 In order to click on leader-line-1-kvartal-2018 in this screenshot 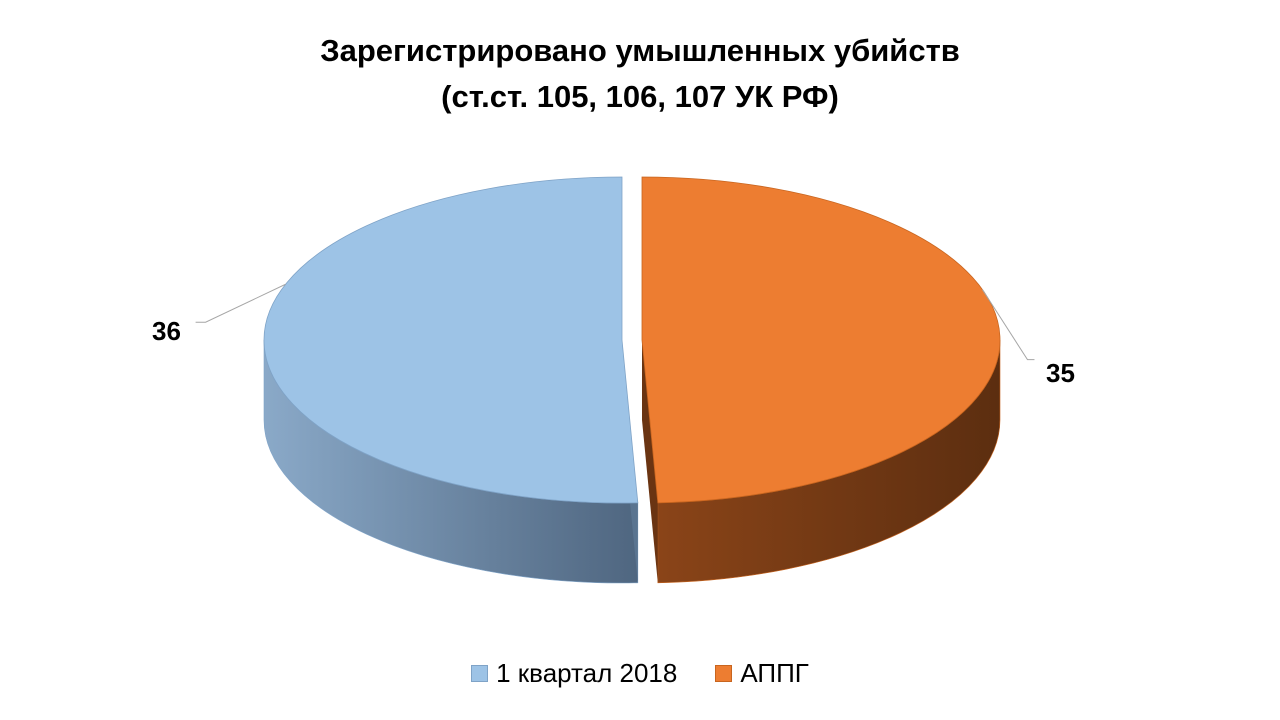, I will do `click(240, 303)`.